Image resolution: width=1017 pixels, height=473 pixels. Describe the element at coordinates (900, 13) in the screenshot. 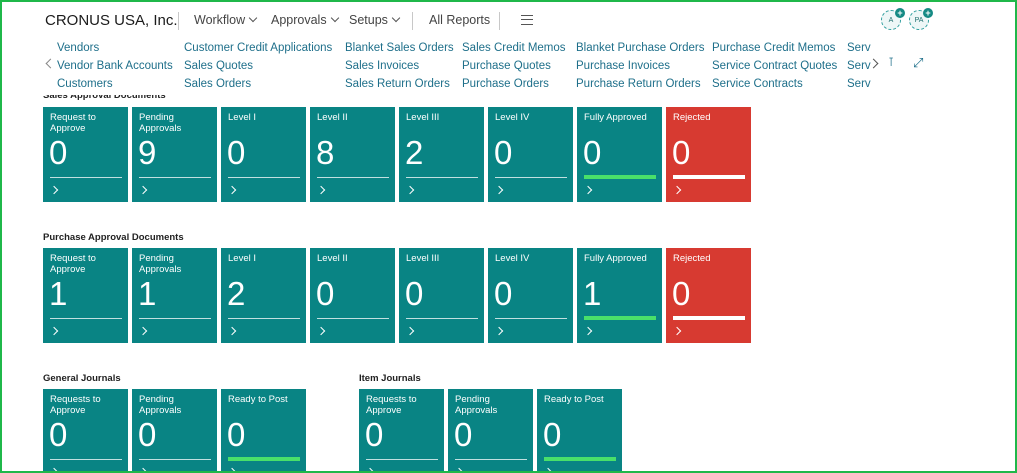

I see `plus-icon: +` at that location.